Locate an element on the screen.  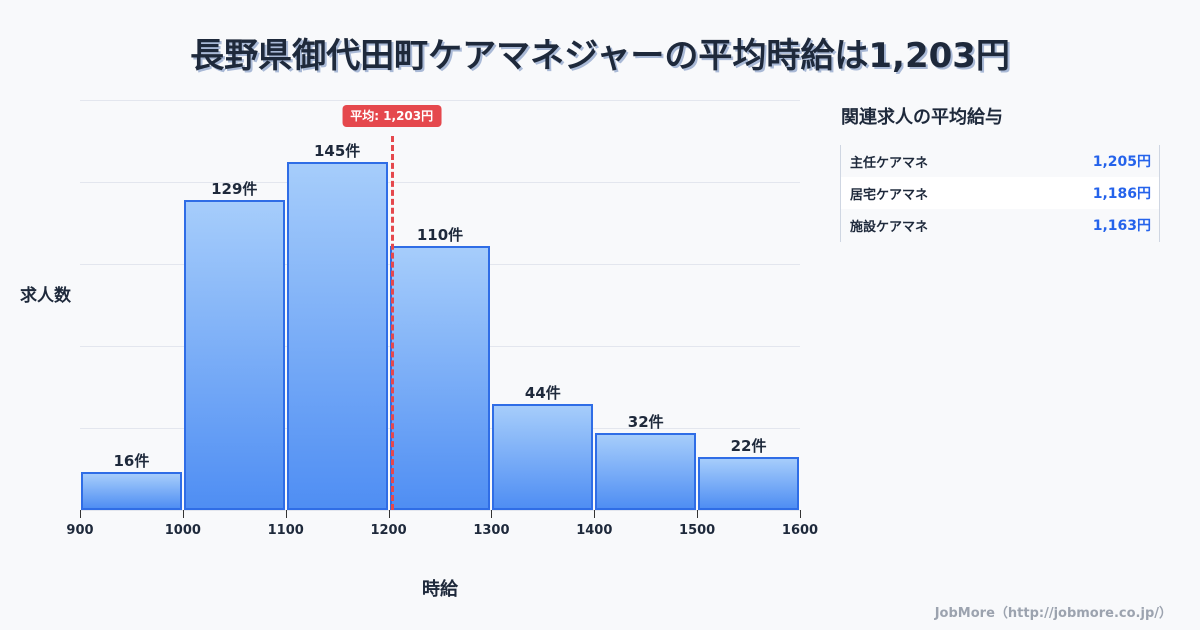
related-job-row: 主任ケアマネ 1,205円 is located at coordinates (1000, 161).